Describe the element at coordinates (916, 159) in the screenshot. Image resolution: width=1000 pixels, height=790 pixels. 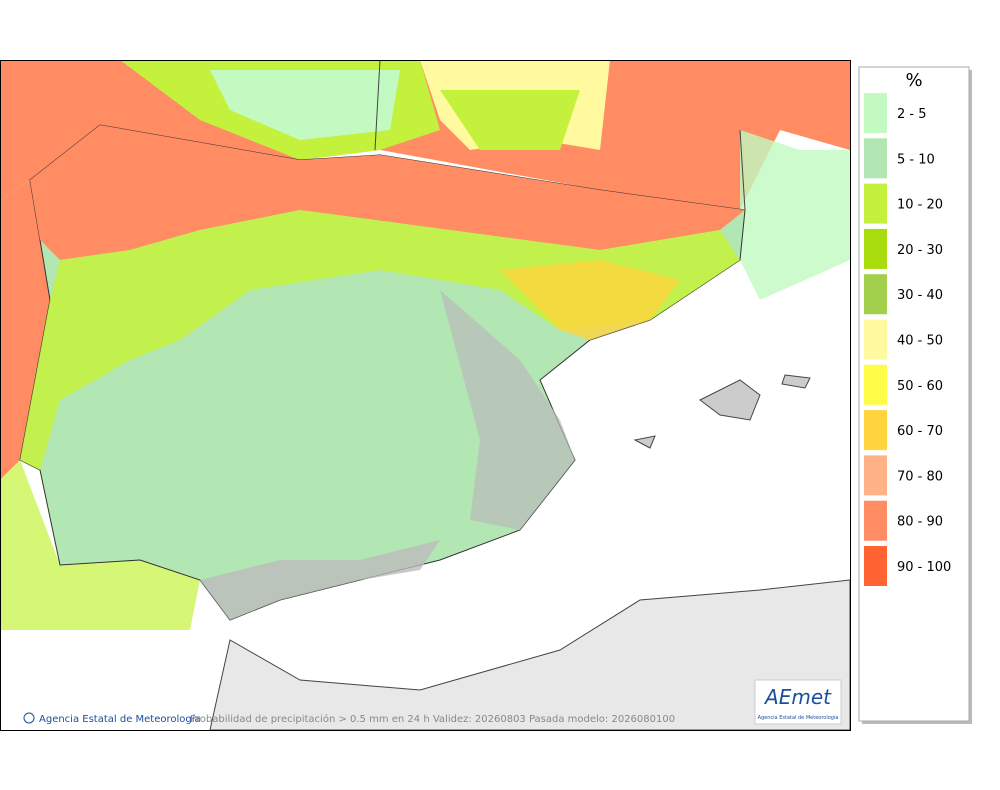
I see `legend-label: 5 - 10` at that location.